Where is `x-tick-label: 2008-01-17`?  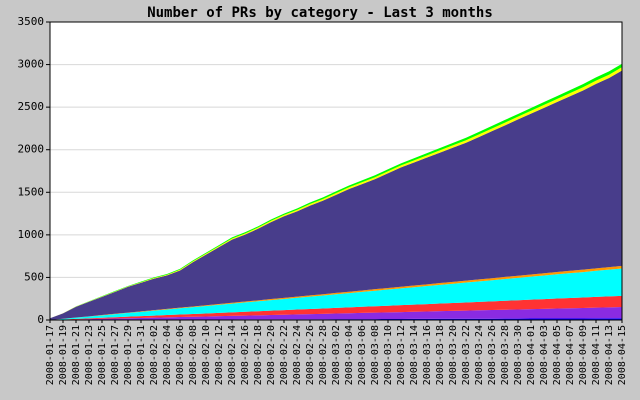 x-tick-label: 2008-01-17 is located at coordinates (50, 355).